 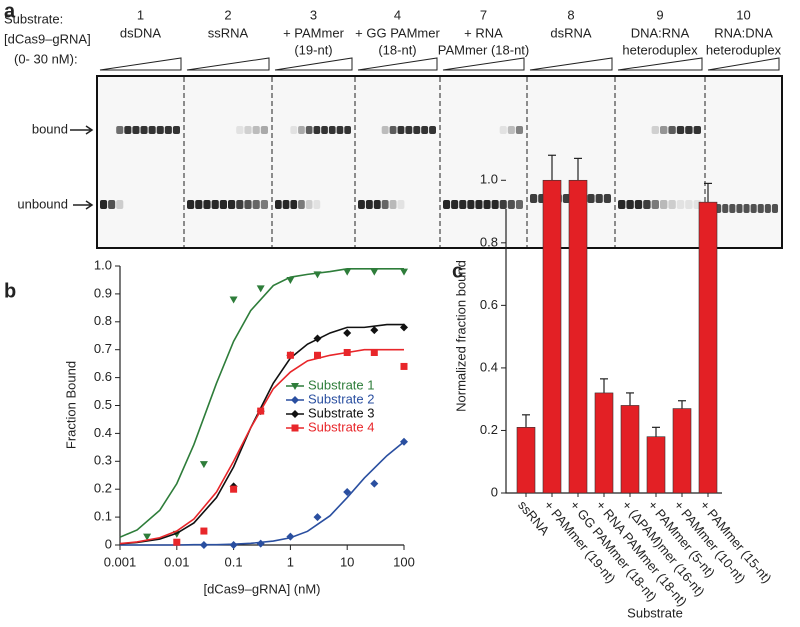 What do you see at coordinates (140, 14) in the screenshot?
I see `lane-number: 1` at bounding box center [140, 14].